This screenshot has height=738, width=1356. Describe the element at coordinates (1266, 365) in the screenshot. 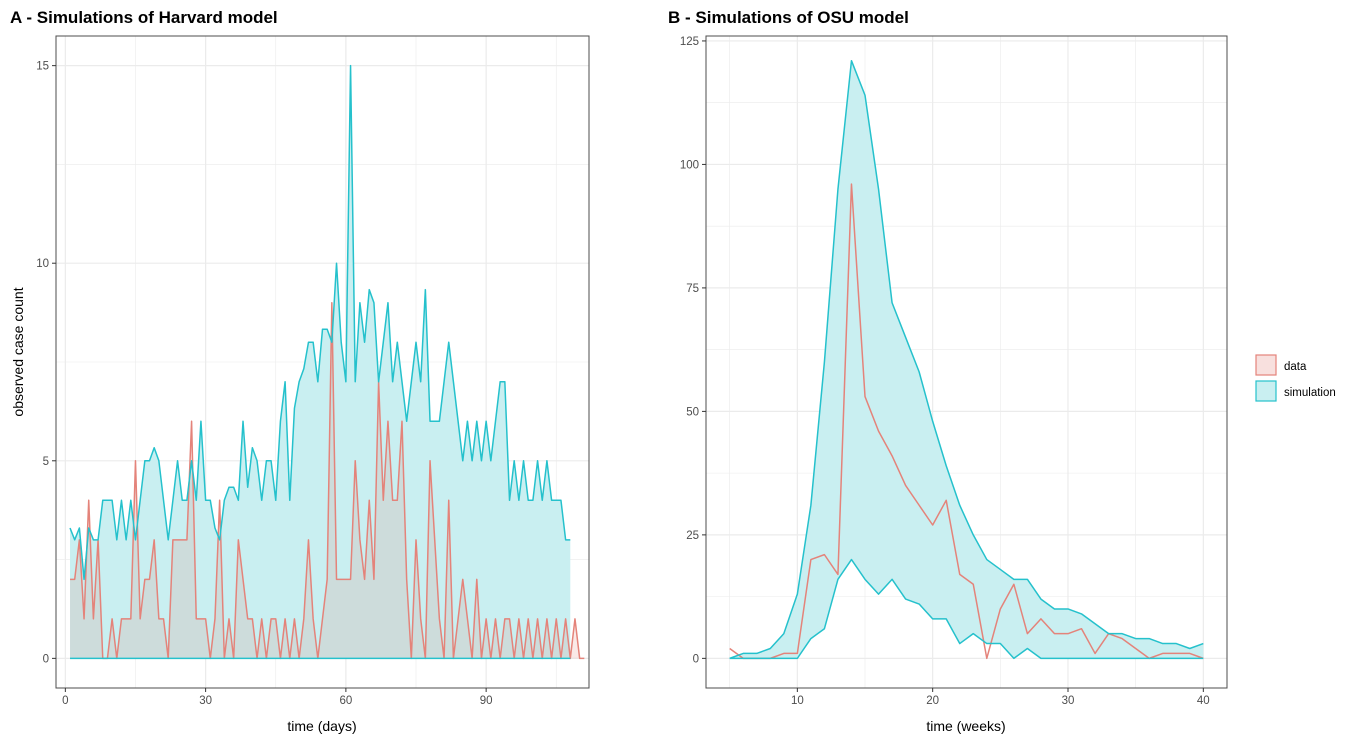

I see `legend-key-data` at that location.